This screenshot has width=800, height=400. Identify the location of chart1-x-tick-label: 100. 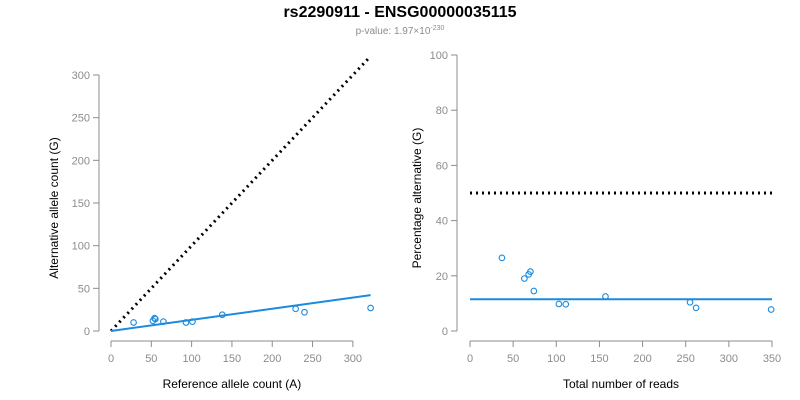
(191, 359).